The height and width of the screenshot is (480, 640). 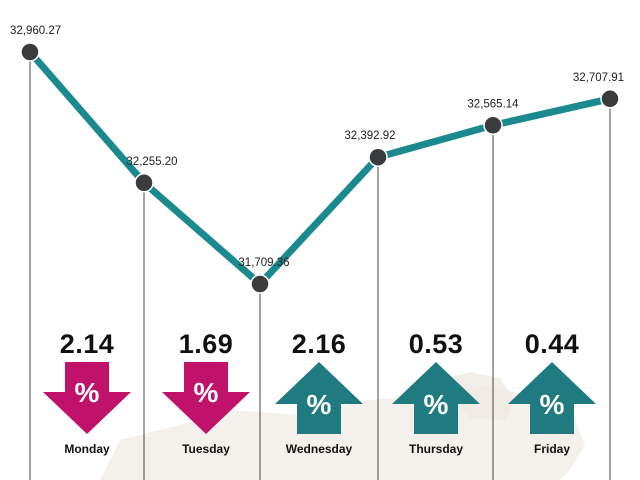 What do you see at coordinates (87, 344) in the screenshot?
I see `change-value: 2.14` at bounding box center [87, 344].